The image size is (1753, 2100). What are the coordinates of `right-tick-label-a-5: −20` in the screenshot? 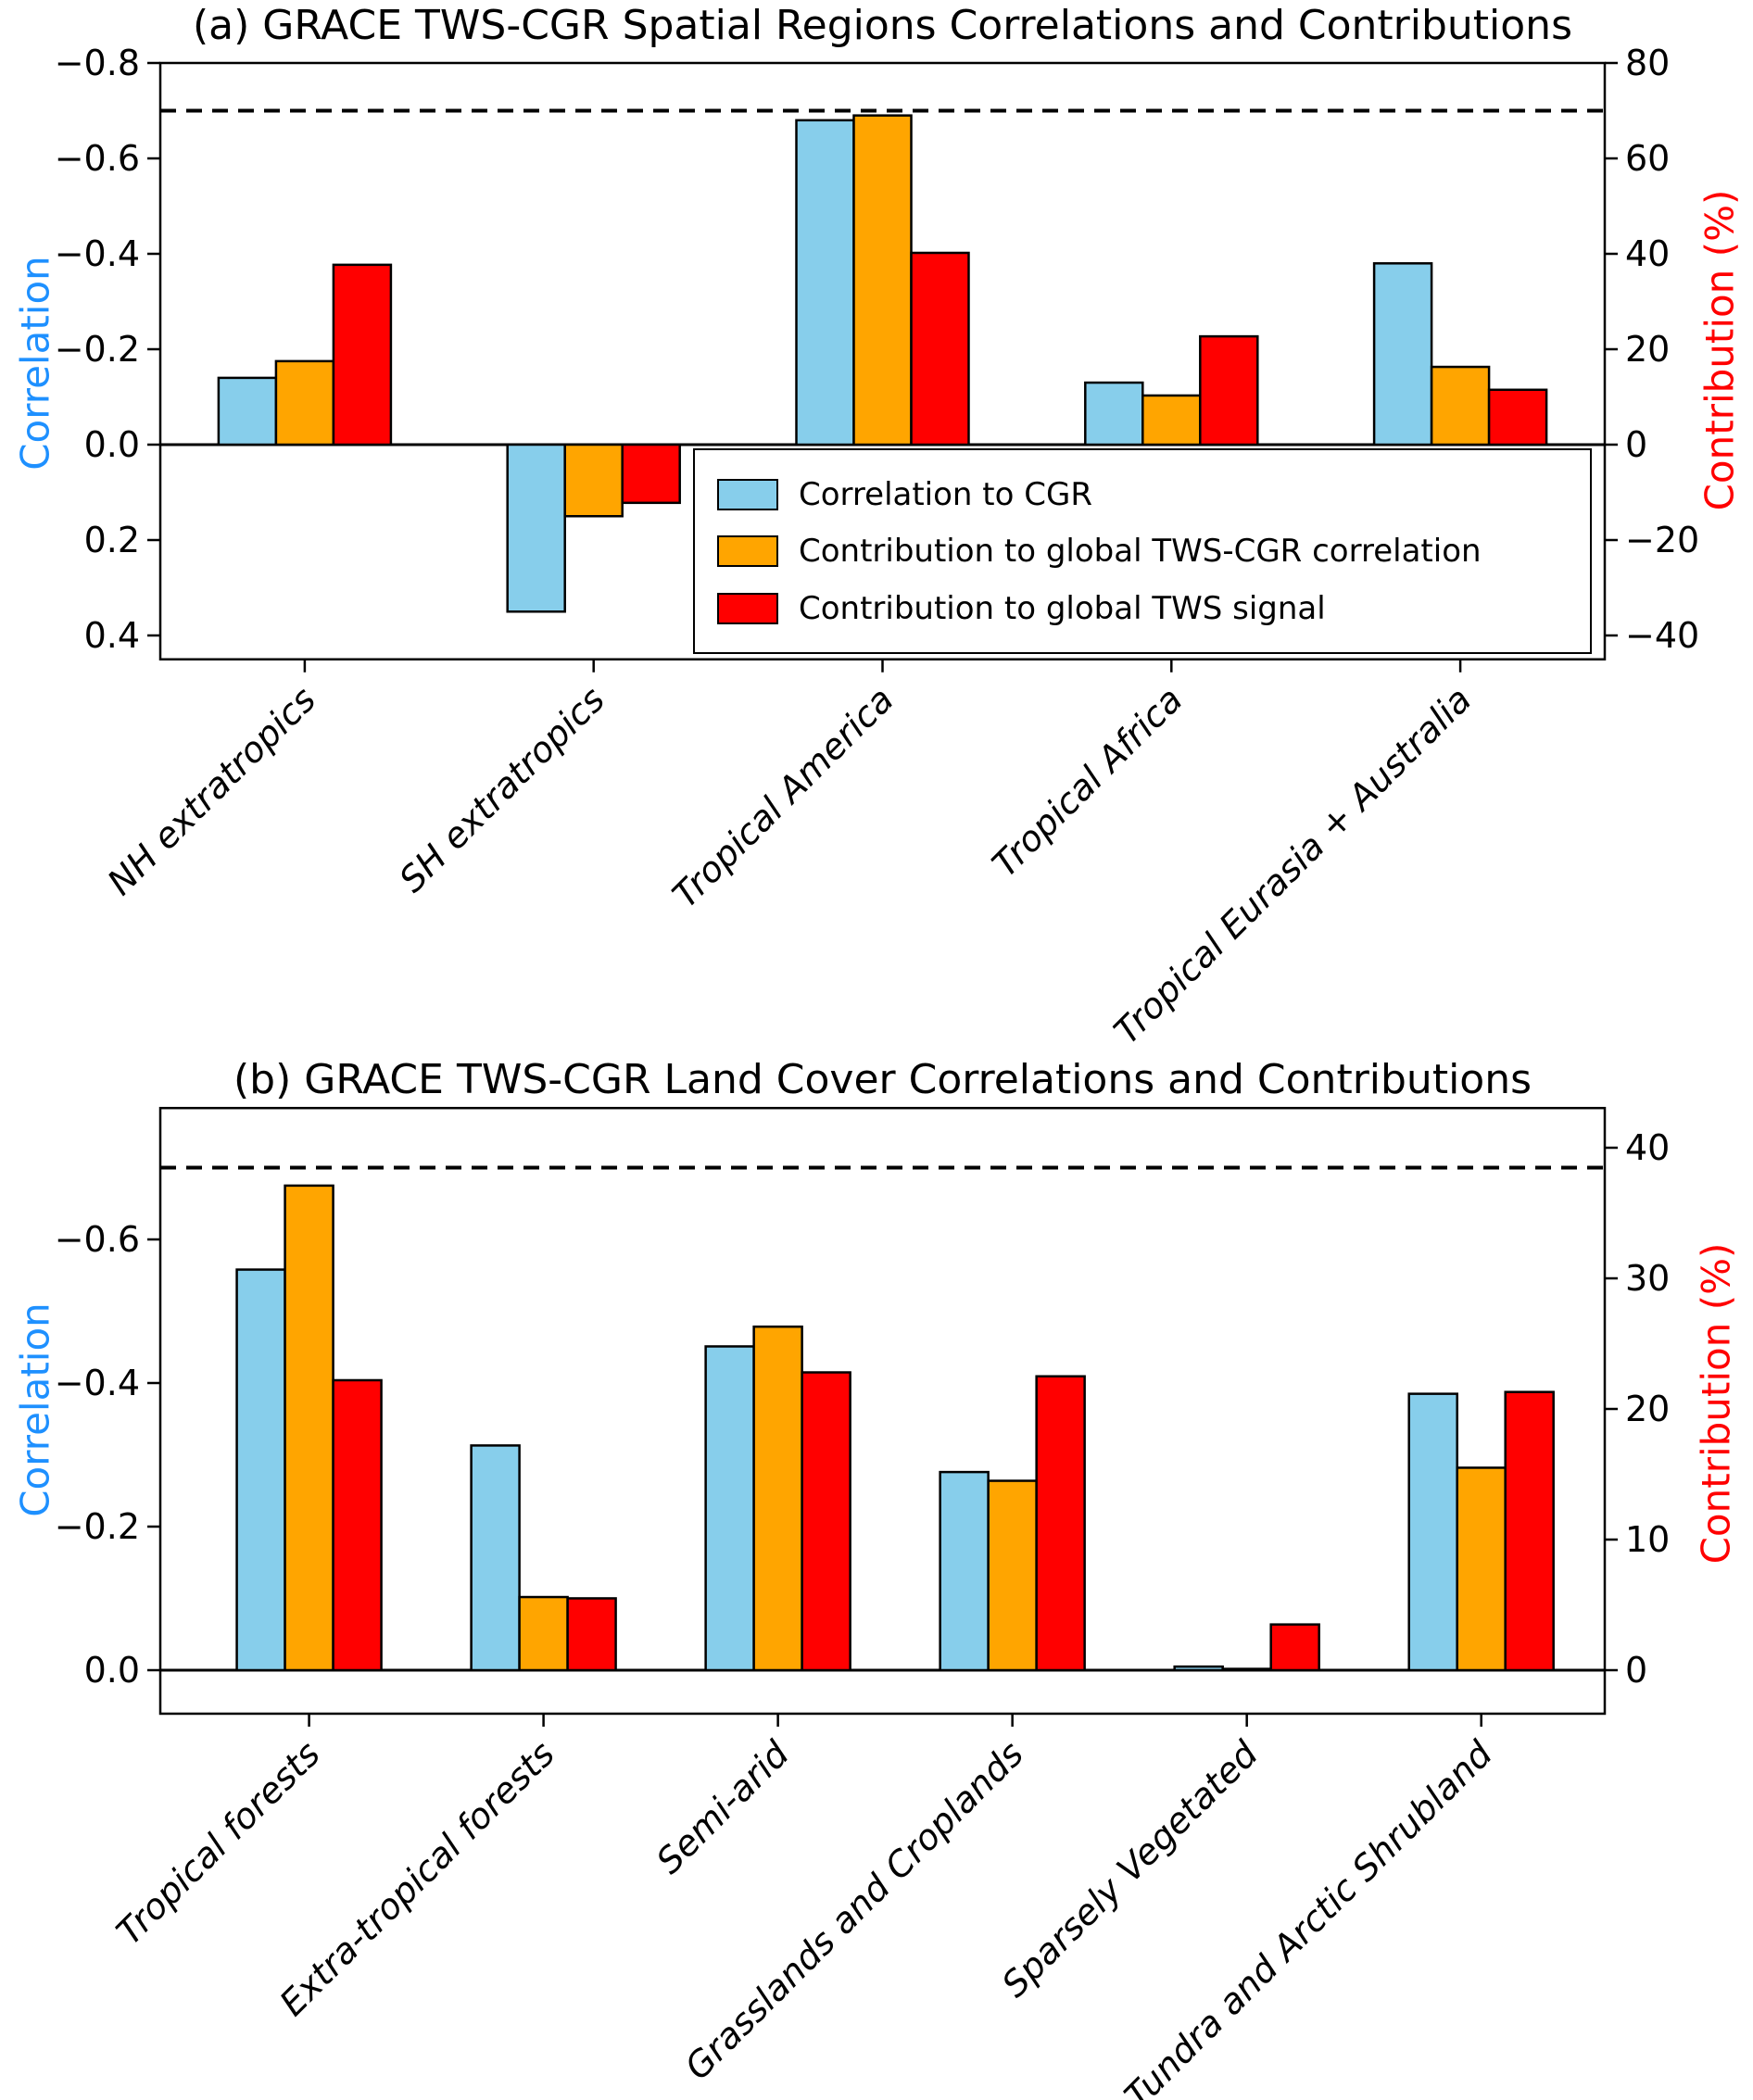 It's located at (1662, 540).